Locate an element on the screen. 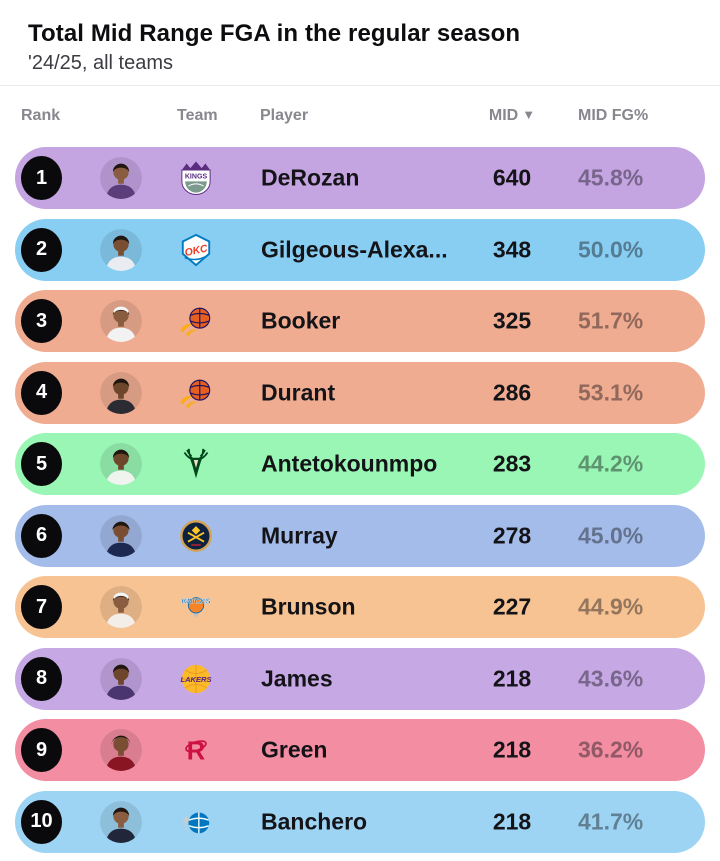  player-row-brunson: 7 KNICKS Brunson 227 44.9% is located at coordinates (360, 607).